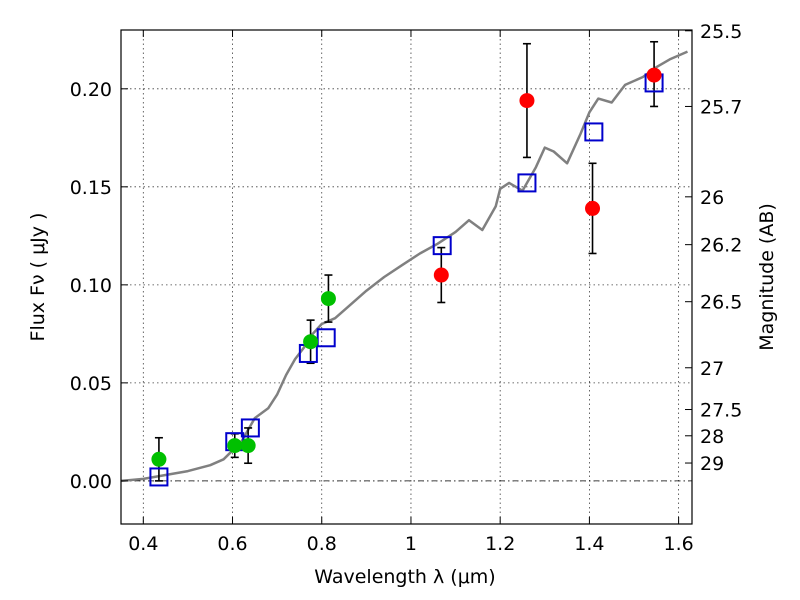 This screenshot has width=800, height=600. I want to click on y-axis-ticks: 0.00 0.05 0.10 0.15 0.20, so click(99, 286).